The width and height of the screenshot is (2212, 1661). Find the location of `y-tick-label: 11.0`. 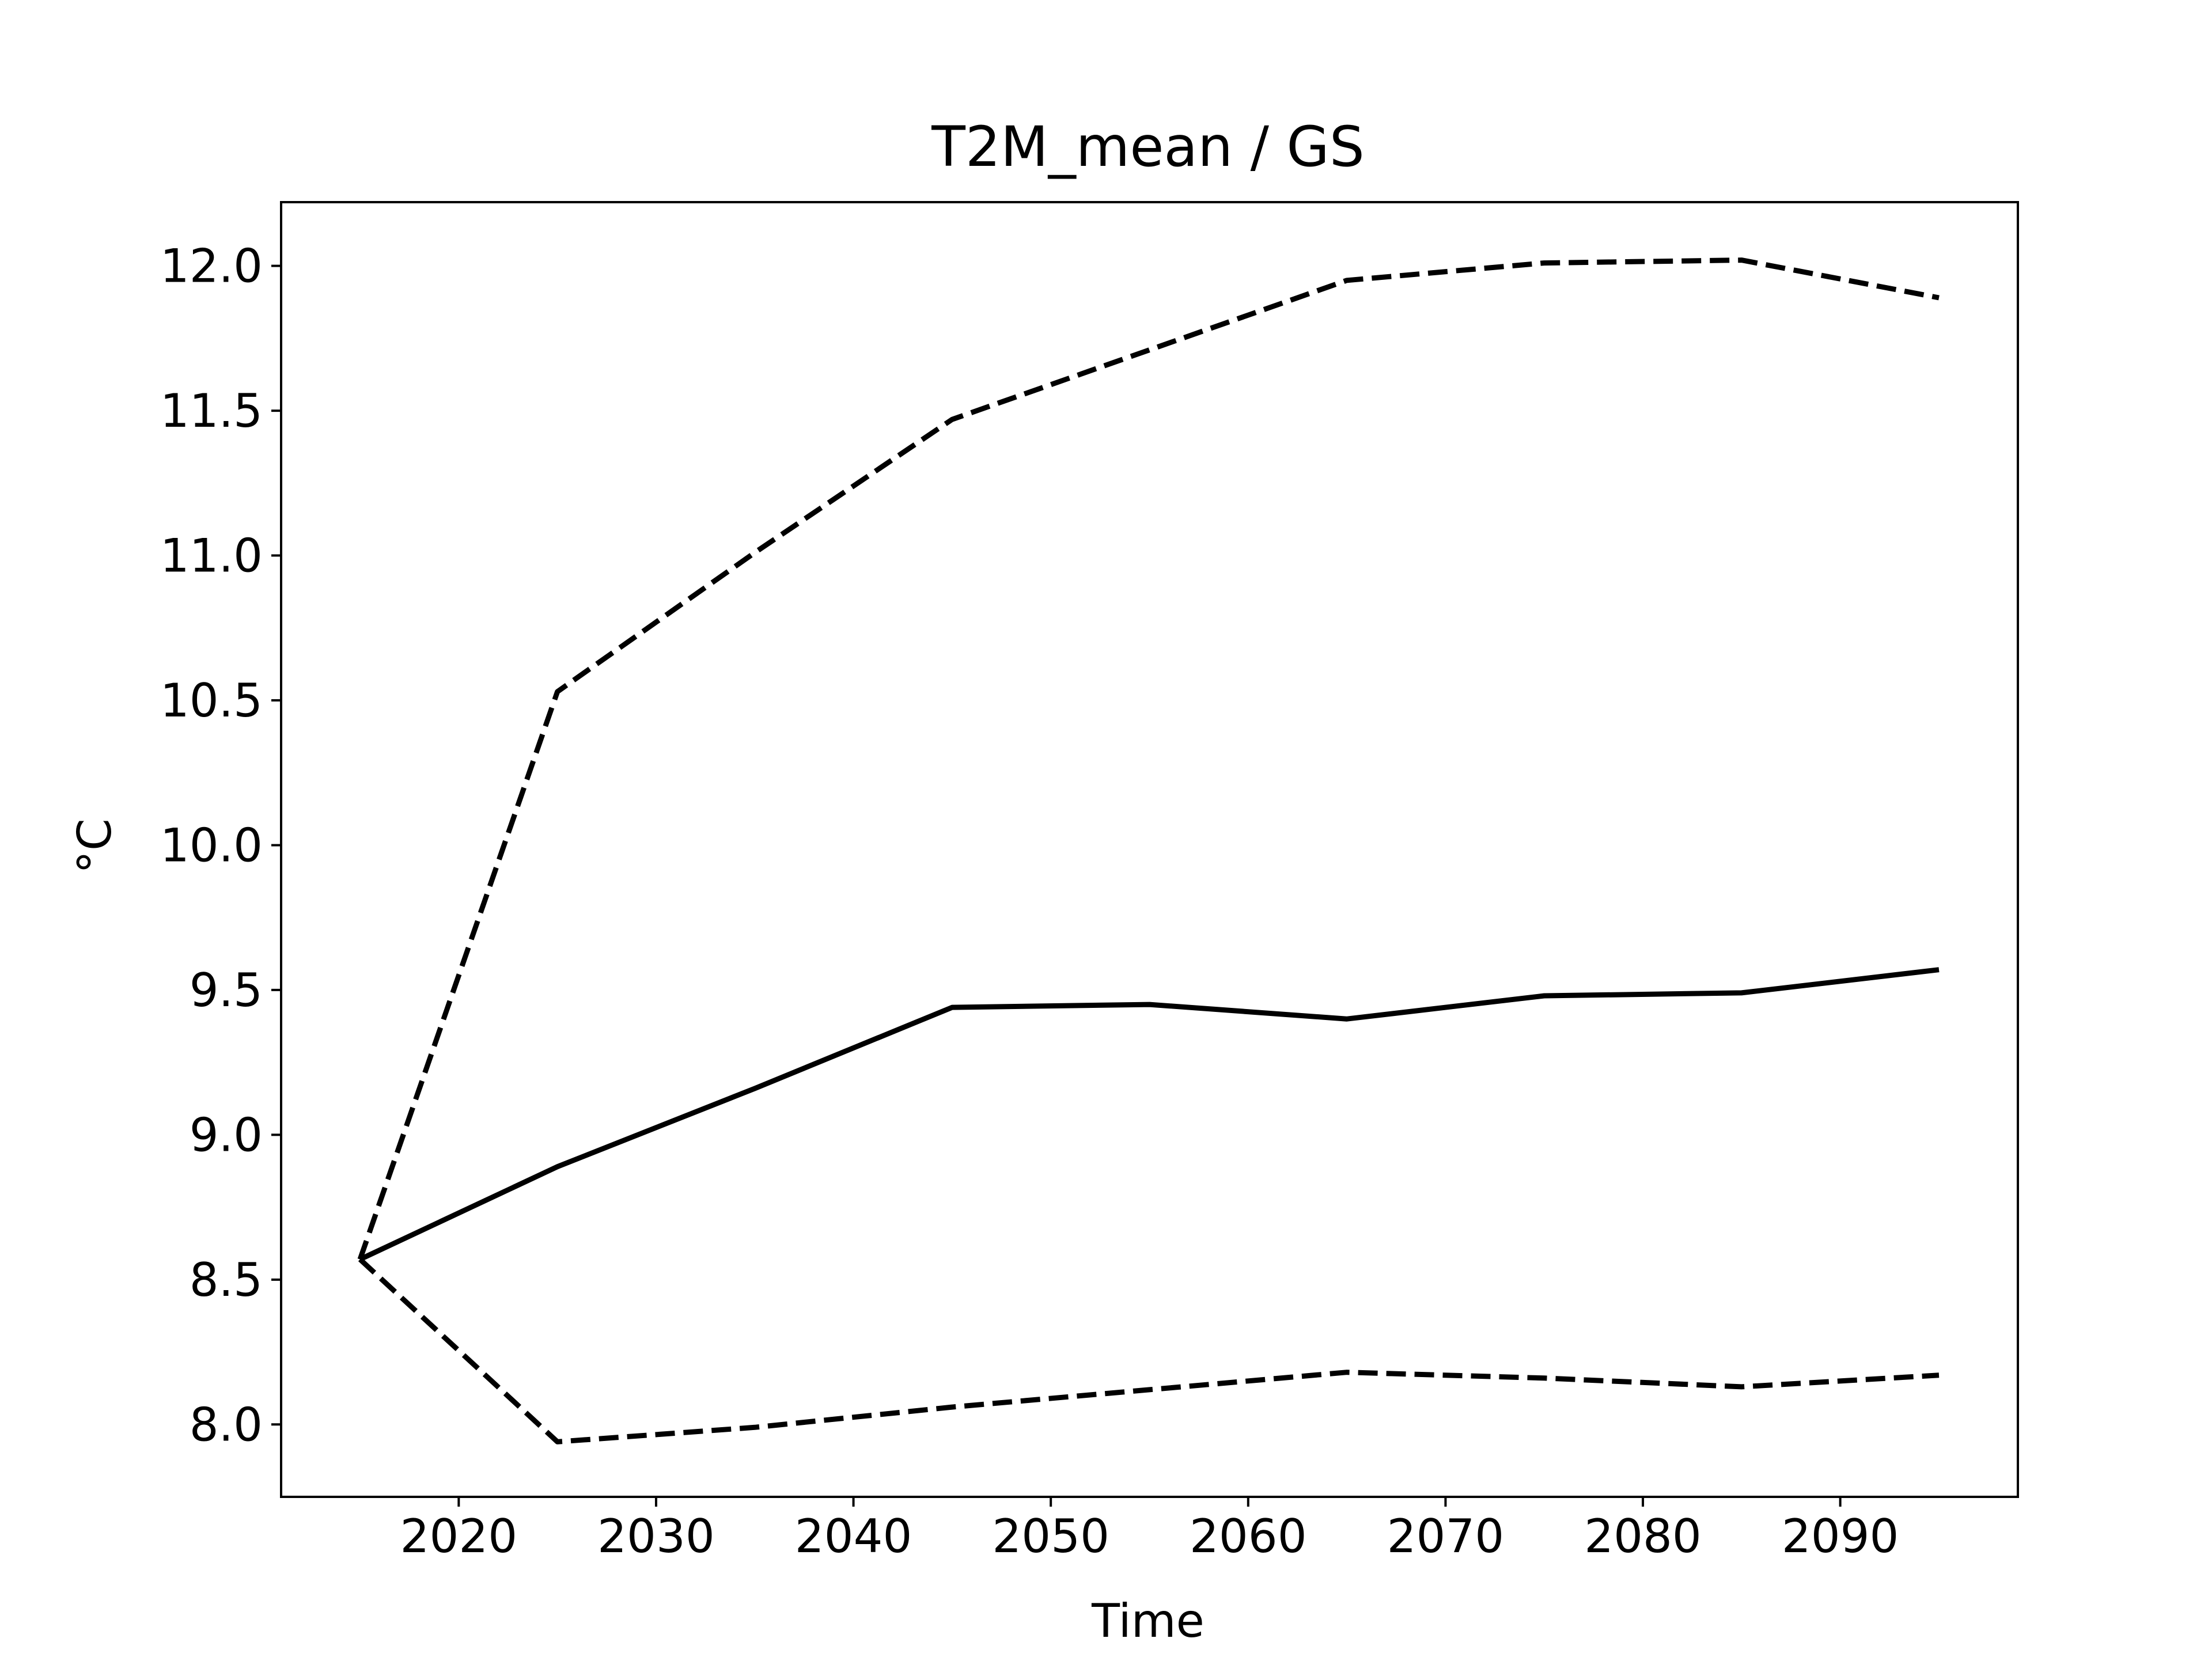

y-tick-label: 11.0 is located at coordinates (211, 556).